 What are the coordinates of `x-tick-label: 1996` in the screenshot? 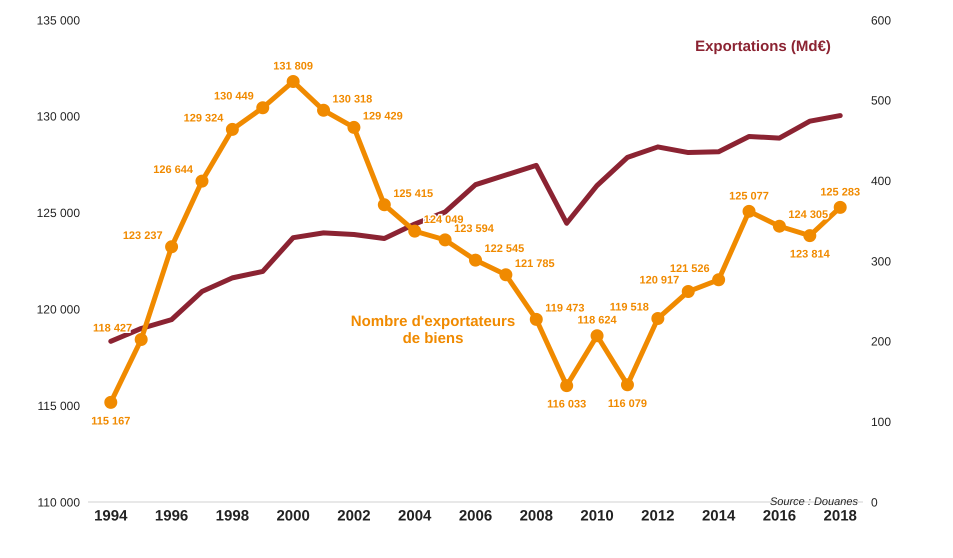 It's located at (171, 516).